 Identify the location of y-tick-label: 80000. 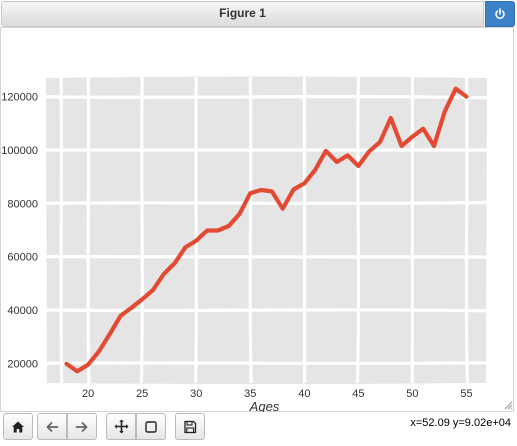
(22, 204).